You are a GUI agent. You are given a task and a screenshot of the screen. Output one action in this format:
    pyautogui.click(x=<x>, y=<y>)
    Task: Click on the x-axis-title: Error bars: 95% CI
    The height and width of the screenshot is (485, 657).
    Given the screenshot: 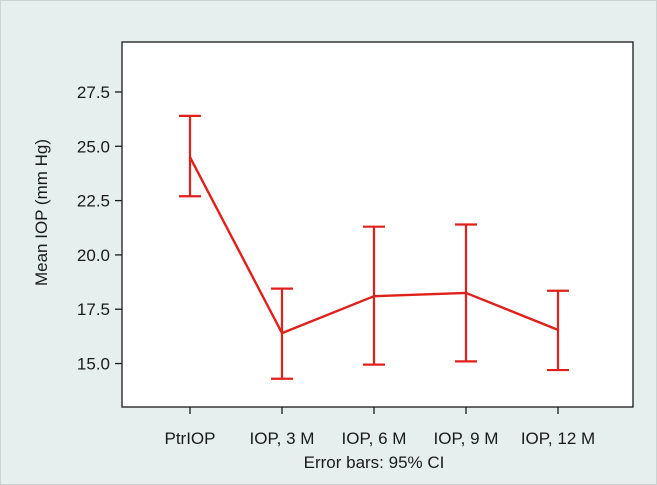 What is the action you would take?
    pyautogui.click(x=374, y=462)
    